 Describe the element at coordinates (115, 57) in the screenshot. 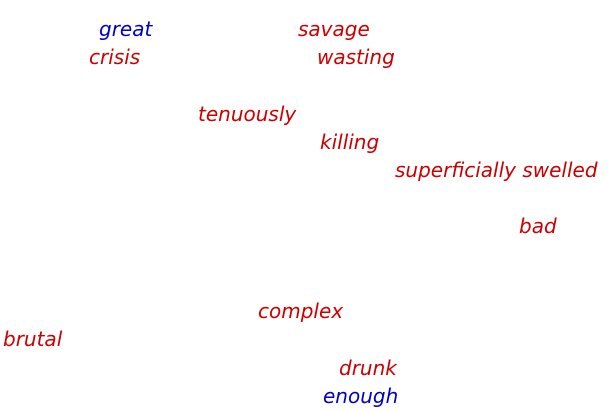

I see `word-crisis: crisis` at that location.